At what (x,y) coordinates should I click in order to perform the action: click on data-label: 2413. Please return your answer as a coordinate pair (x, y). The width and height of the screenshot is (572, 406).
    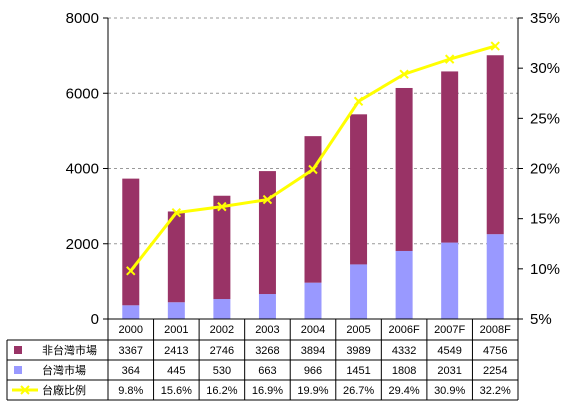
    Looking at the image, I should click on (176, 351).